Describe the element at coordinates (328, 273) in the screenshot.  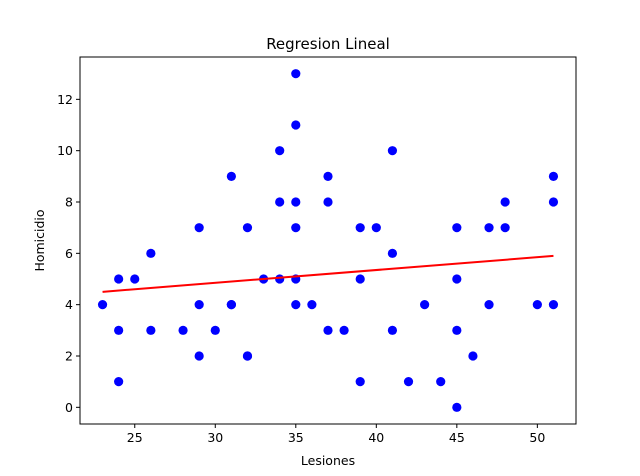
I see `regression-line` at that location.